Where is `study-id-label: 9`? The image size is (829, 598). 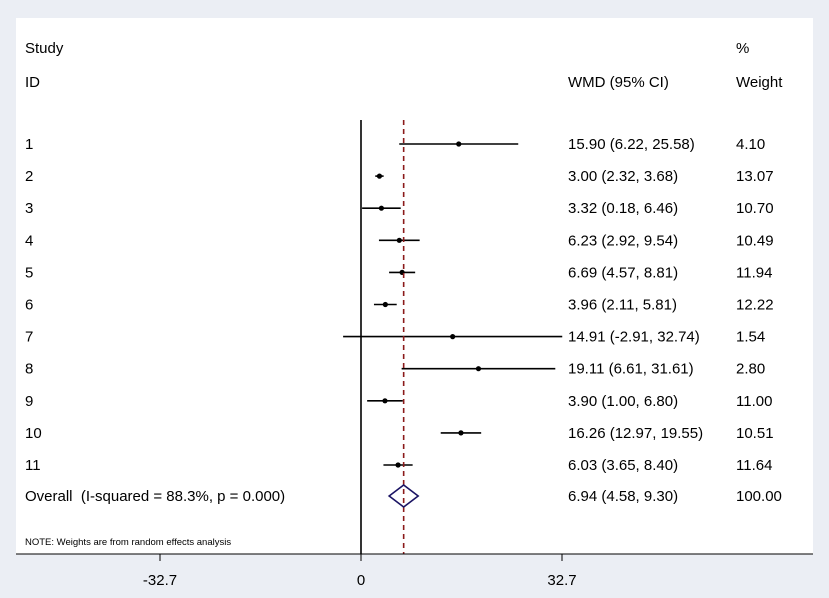
study-id-label: 9 is located at coordinates (29, 401).